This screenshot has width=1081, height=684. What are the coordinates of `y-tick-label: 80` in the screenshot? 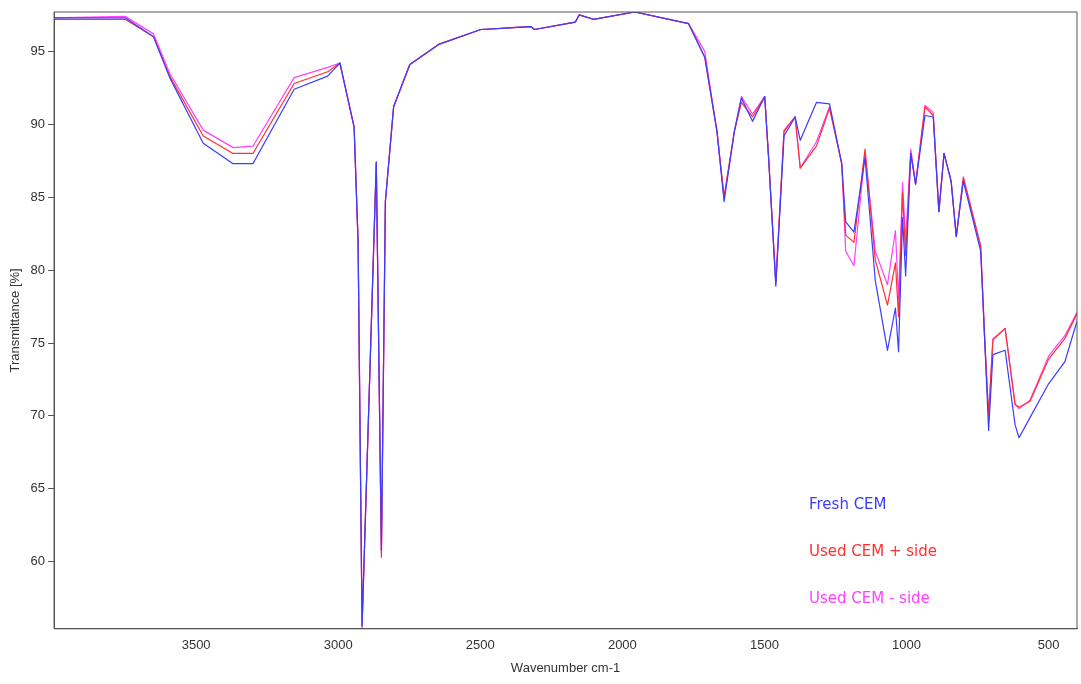 It's located at (38, 269).